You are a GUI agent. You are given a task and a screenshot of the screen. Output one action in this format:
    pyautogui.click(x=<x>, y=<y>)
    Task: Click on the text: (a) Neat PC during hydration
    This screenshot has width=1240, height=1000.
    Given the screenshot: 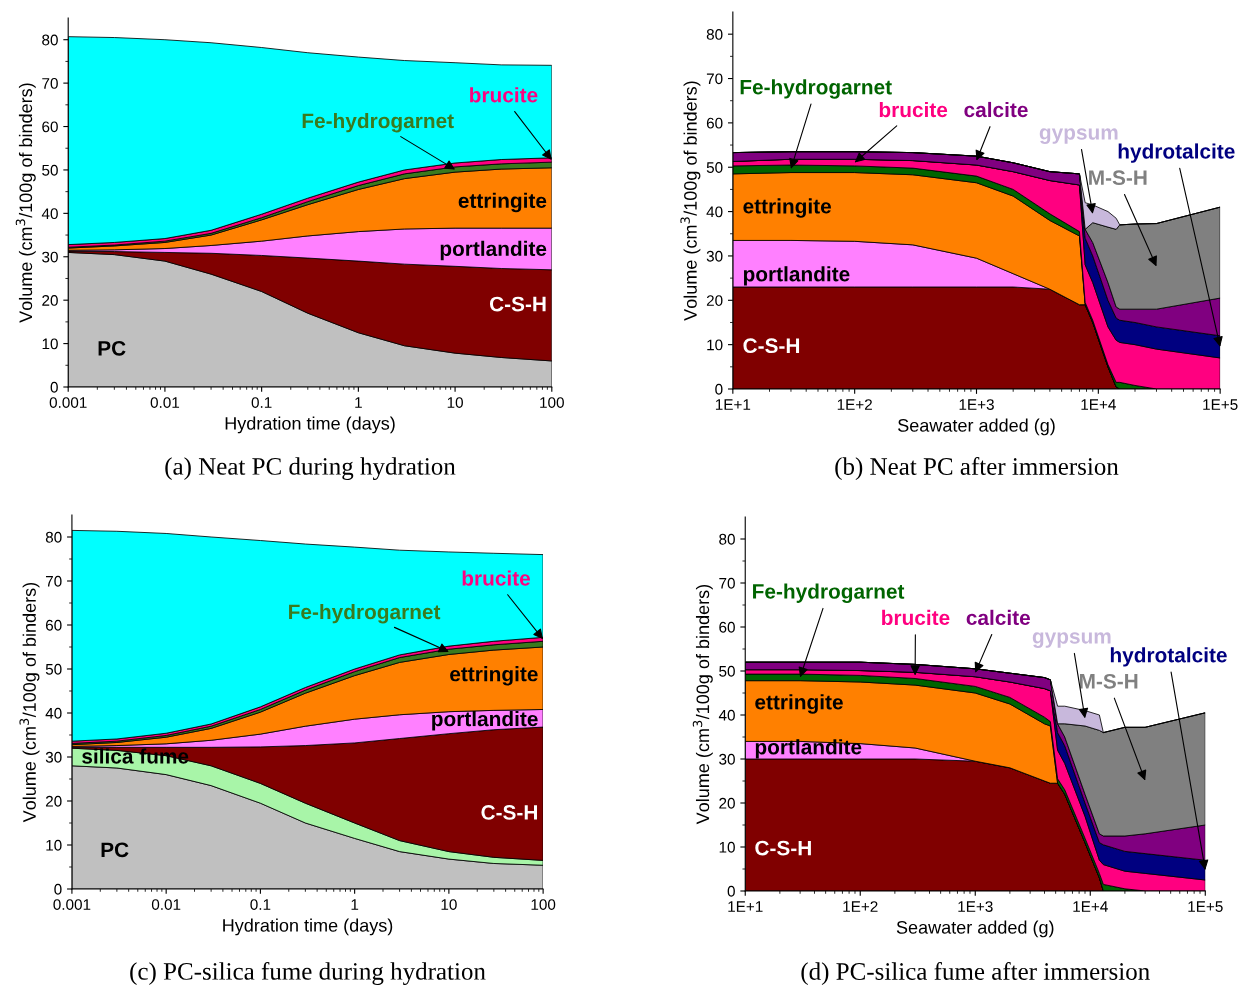 What is the action you would take?
    pyautogui.click(x=310, y=468)
    